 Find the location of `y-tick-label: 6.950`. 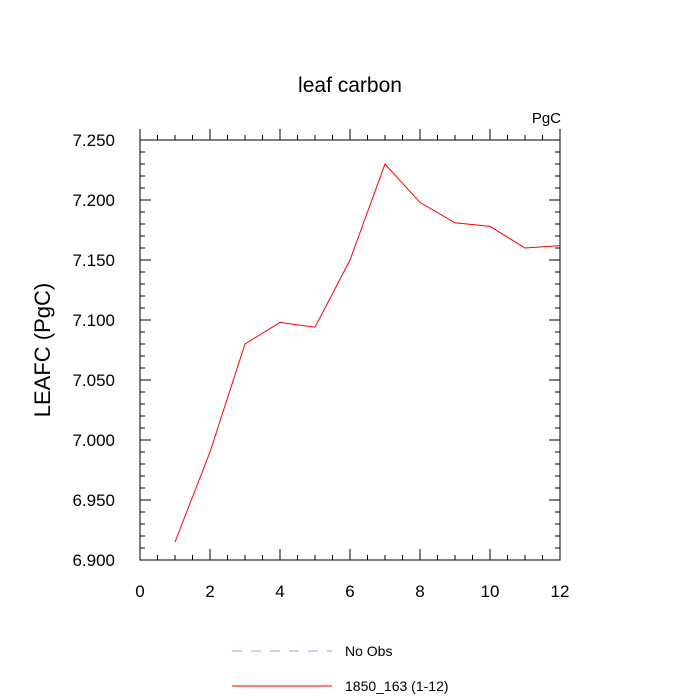

y-tick-label: 6.950 is located at coordinates (93, 500).